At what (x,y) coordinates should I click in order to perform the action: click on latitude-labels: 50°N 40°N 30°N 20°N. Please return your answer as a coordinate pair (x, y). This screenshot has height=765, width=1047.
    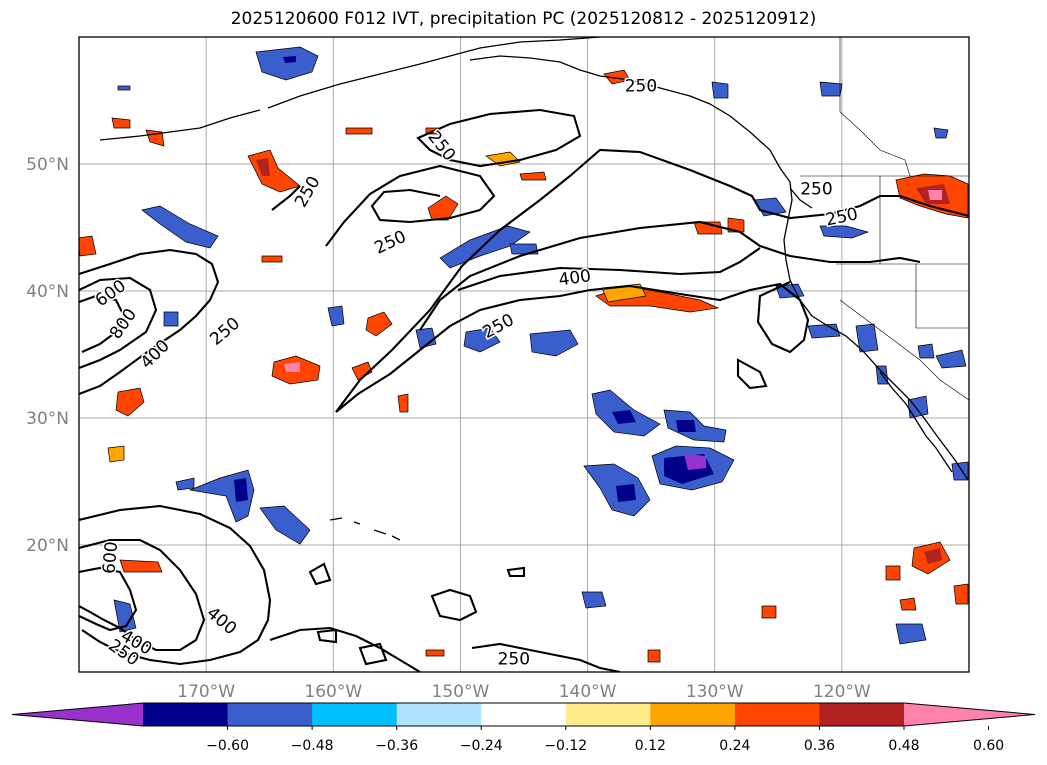
    Looking at the image, I should click on (47, 355).